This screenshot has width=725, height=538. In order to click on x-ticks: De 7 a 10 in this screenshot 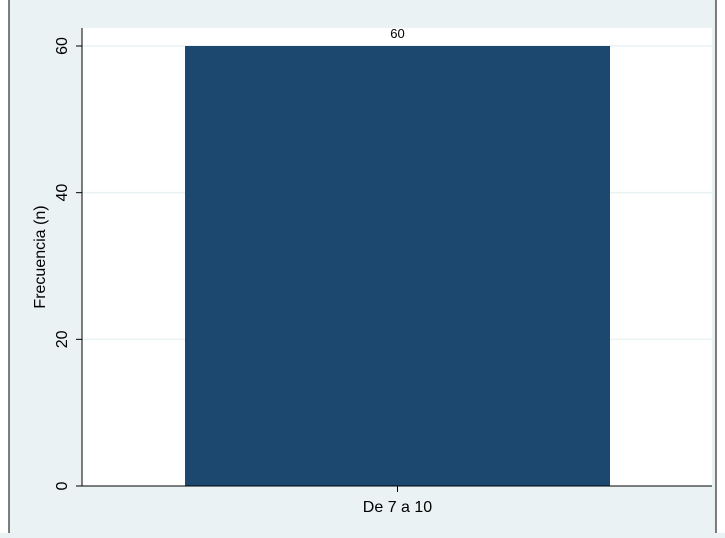, I will do `click(397, 501)`.